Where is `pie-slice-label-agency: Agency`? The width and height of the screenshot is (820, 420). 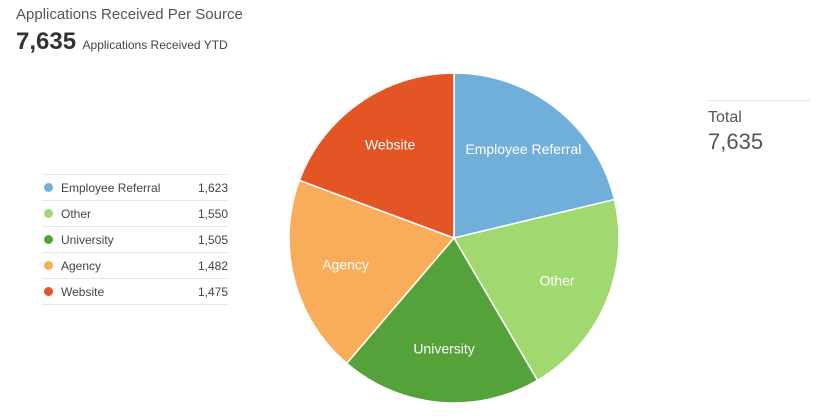
pie-slice-label-agency: Agency is located at coordinates (345, 265).